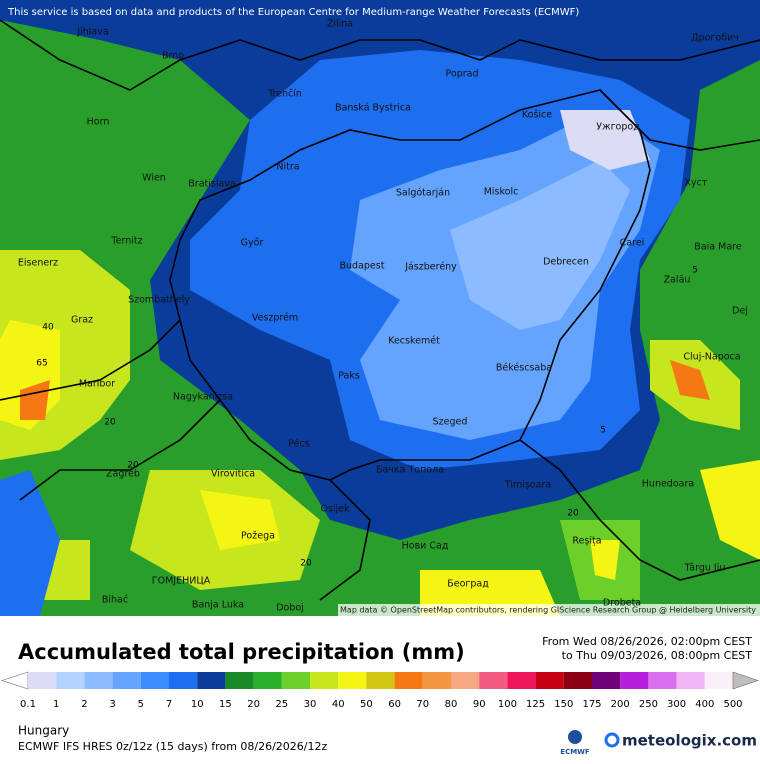 Image resolution: width=760 pixels, height=764 pixels. What do you see at coordinates (711, 357) in the screenshot?
I see `city-label: Cluj-Napoca` at bounding box center [711, 357].